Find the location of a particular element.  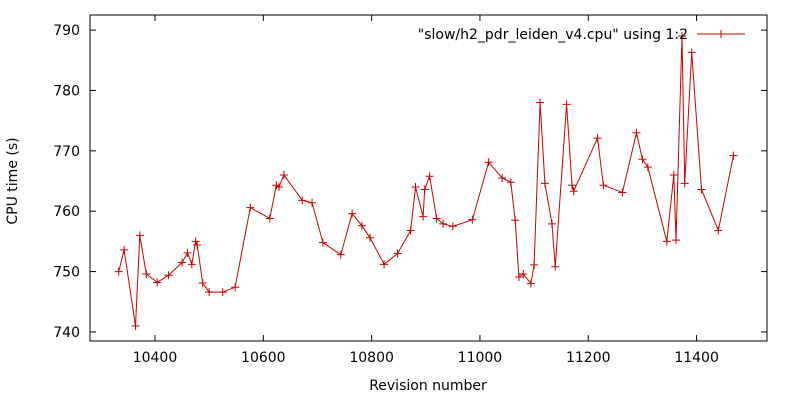

legend: "slow/h2_pdr_leiden_v4.cpu" using 1:2 is located at coordinates (581, 35).